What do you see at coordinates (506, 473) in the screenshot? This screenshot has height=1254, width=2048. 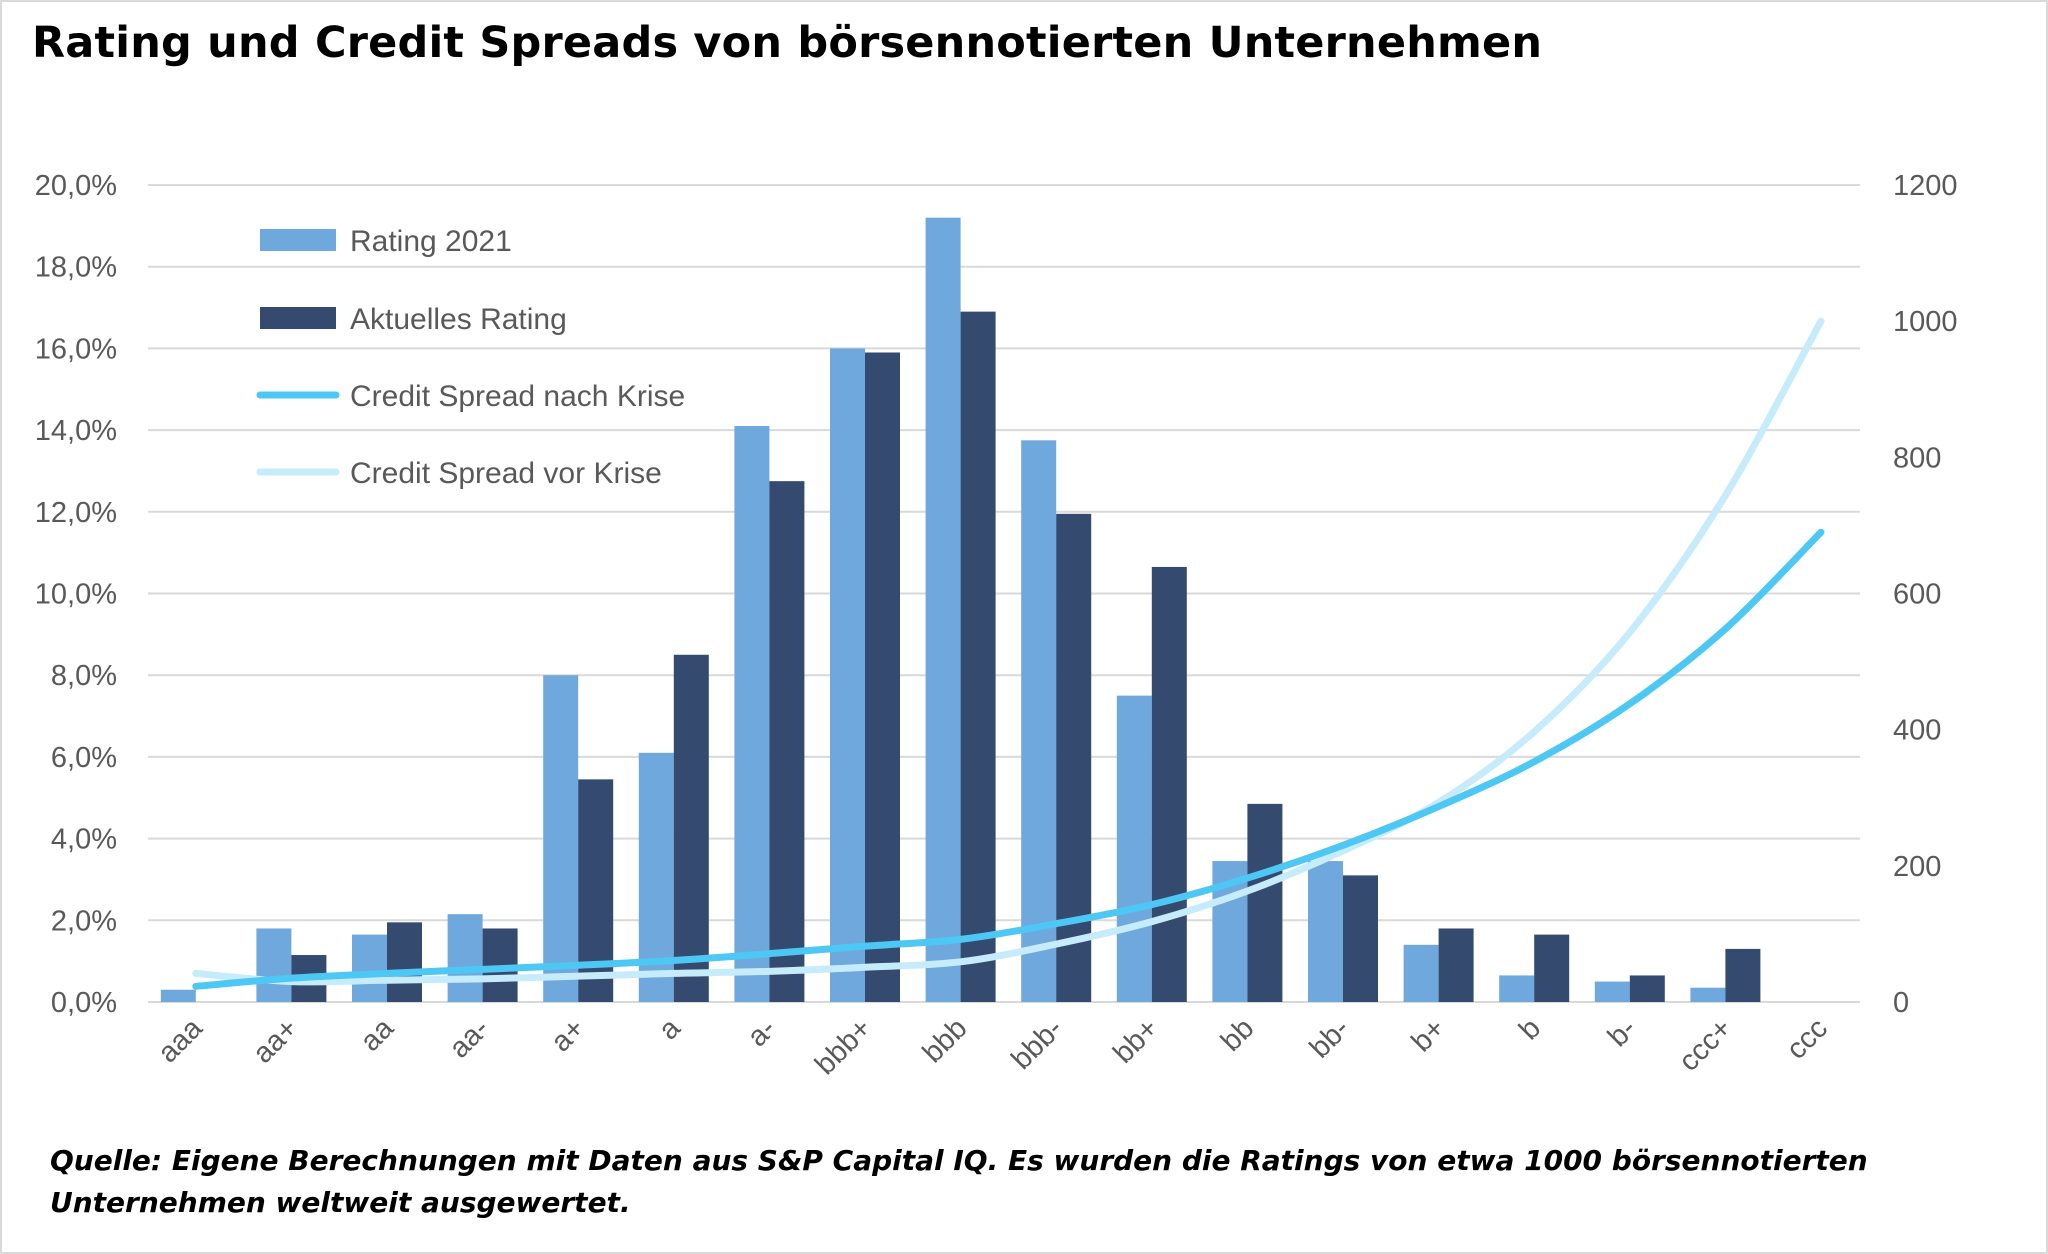 I see `legend-label: Credit Spread vor Krise` at bounding box center [506, 473].